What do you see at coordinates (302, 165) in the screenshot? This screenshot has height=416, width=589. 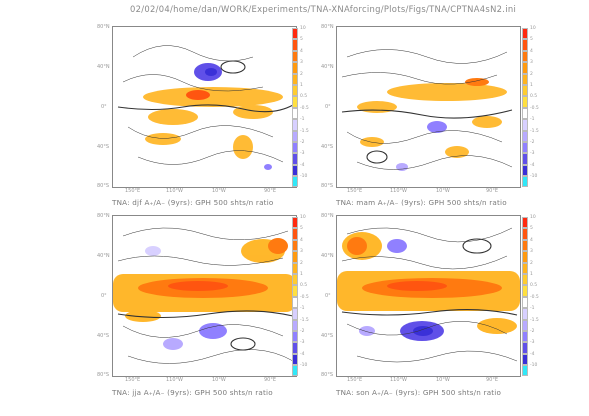 I see `colorbar-djf-label: -4` at bounding box center [302, 165].